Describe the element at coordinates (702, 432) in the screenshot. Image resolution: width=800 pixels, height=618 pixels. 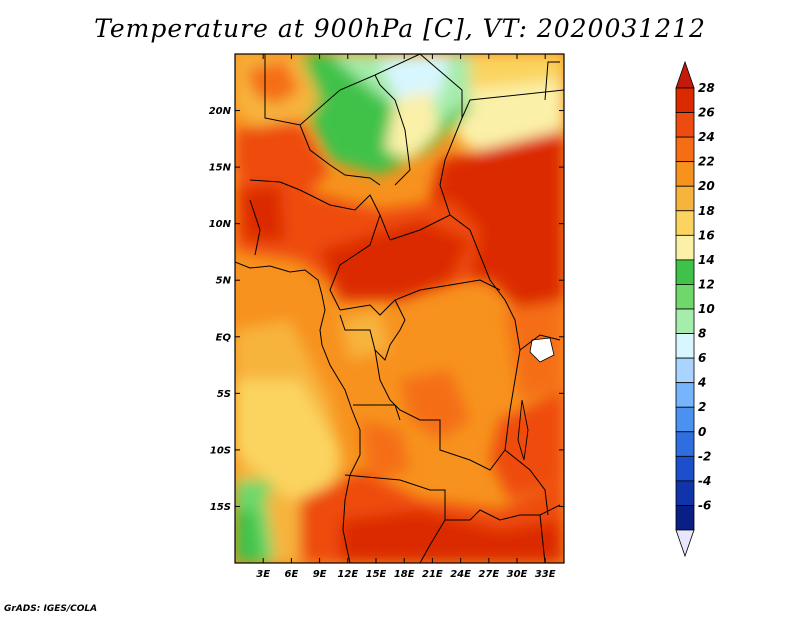
I see `colorbar-label: 0` at that location.